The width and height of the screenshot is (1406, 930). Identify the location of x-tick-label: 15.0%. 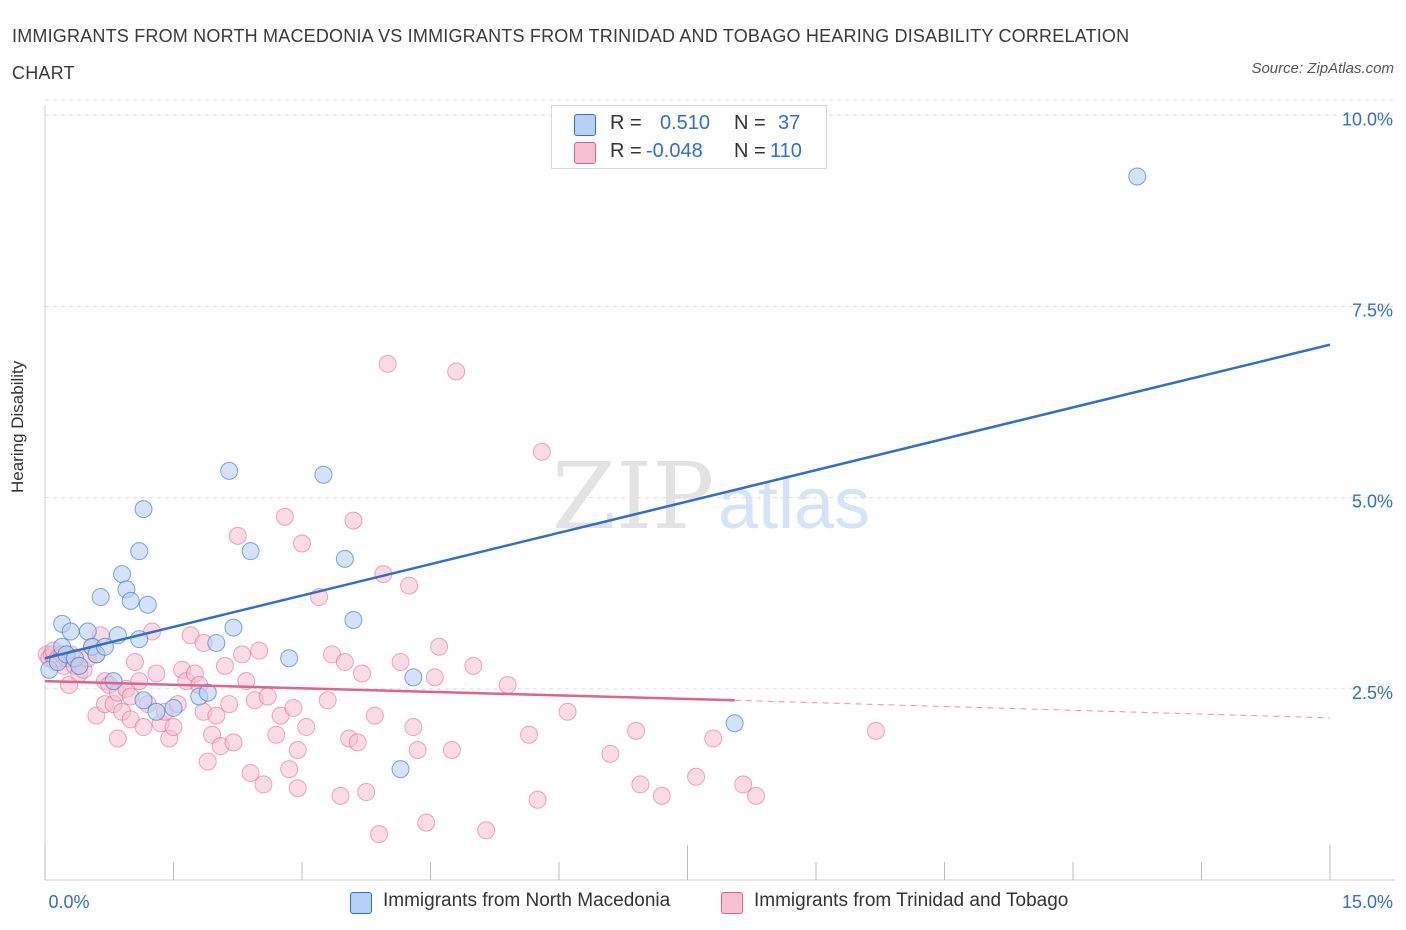
(1367, 902).